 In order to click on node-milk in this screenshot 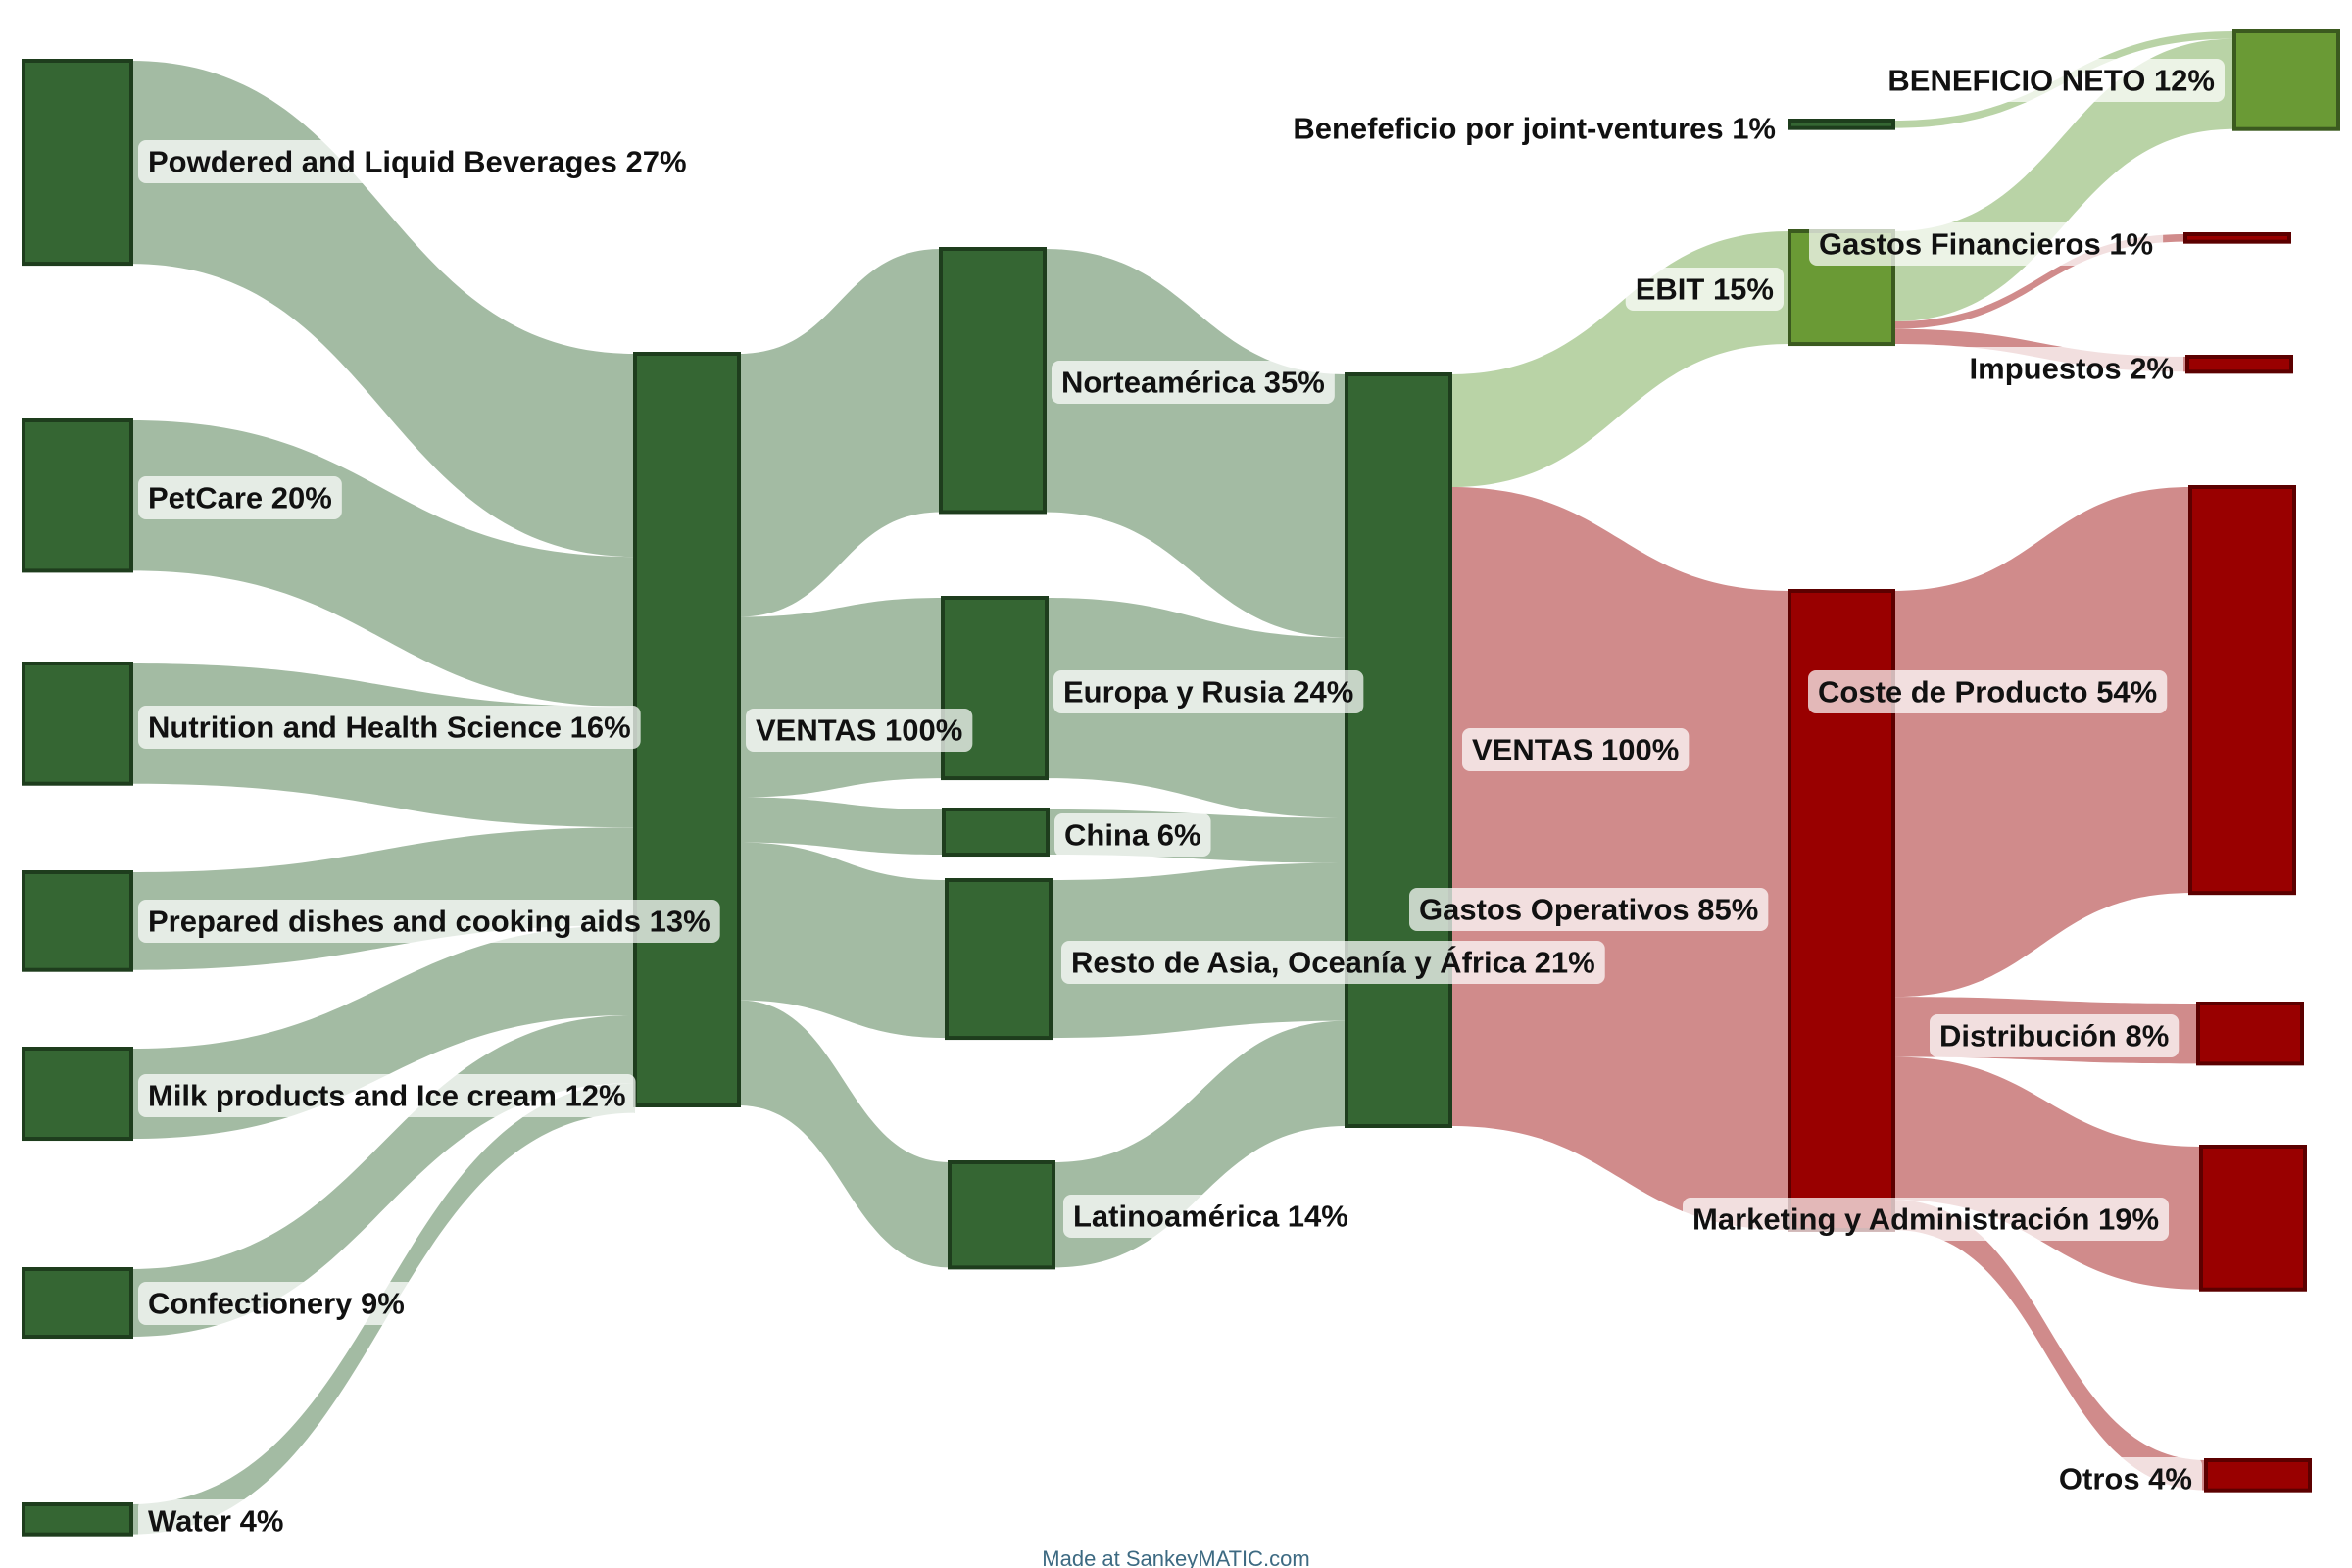, I will do `click(77, 1094)`.